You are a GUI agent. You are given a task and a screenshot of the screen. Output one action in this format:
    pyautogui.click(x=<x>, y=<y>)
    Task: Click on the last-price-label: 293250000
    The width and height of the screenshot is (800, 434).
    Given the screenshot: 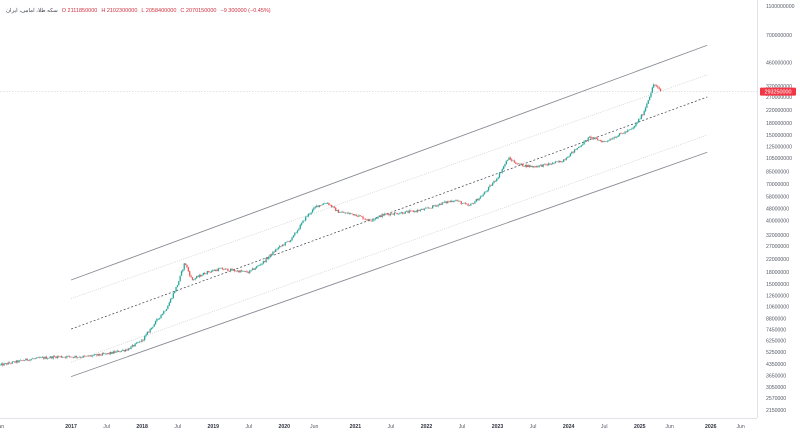 What is the action you would take?
    pyautogui.click(x=778, y=91)
    